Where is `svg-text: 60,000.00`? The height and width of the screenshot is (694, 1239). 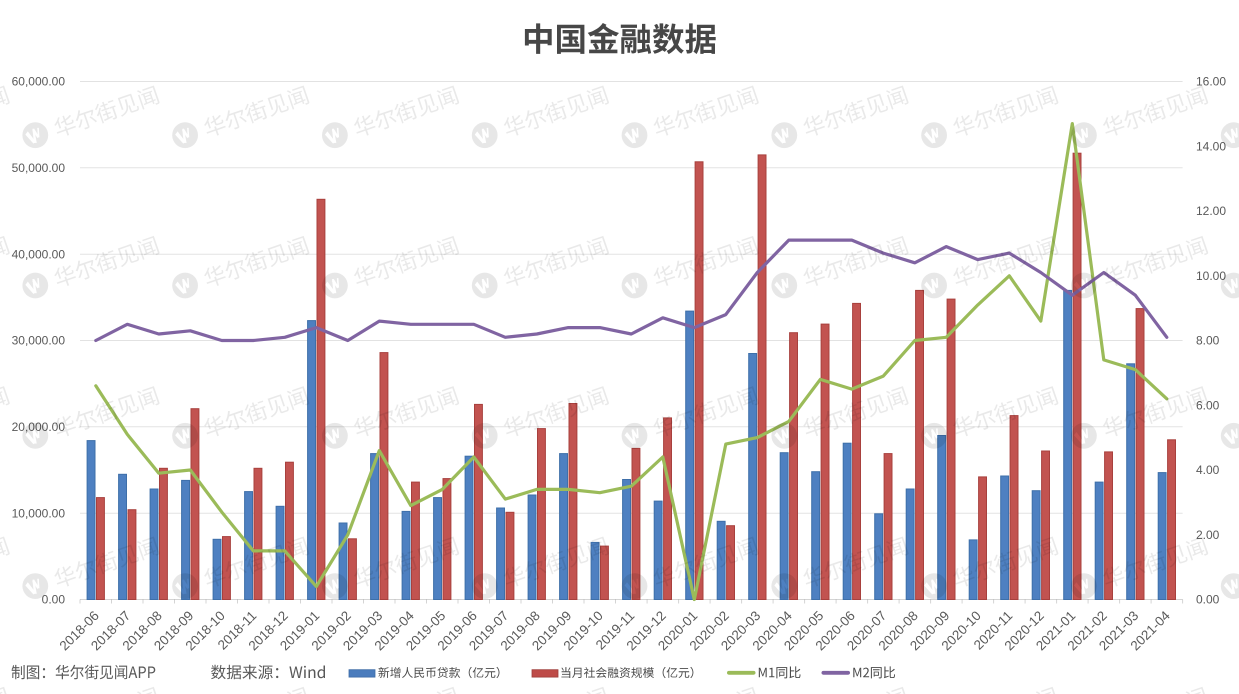
svg-text: 60,000.00 is located at coordinates (39, 82).